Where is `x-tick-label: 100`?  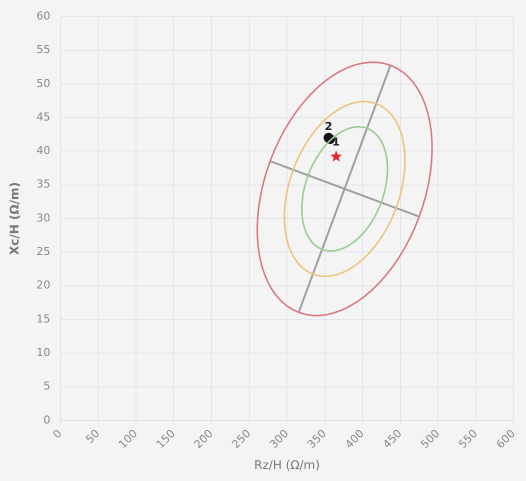 x-tick-label: 100 is located at coordinates (128, 439).